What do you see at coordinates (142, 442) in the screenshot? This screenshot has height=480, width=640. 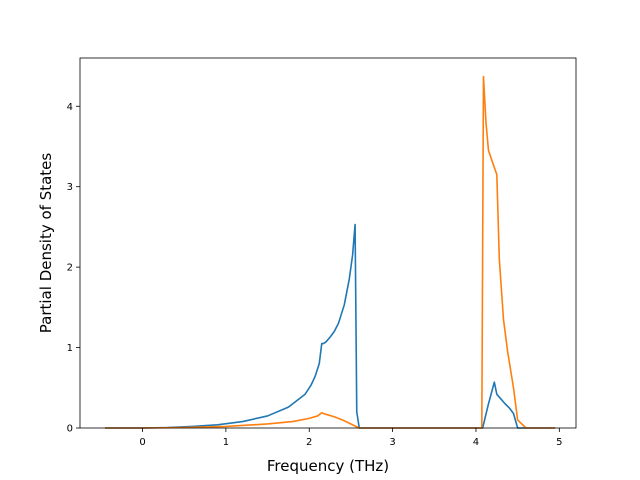 I see `x-tick-label: 0` at bounding box center [142, 442].